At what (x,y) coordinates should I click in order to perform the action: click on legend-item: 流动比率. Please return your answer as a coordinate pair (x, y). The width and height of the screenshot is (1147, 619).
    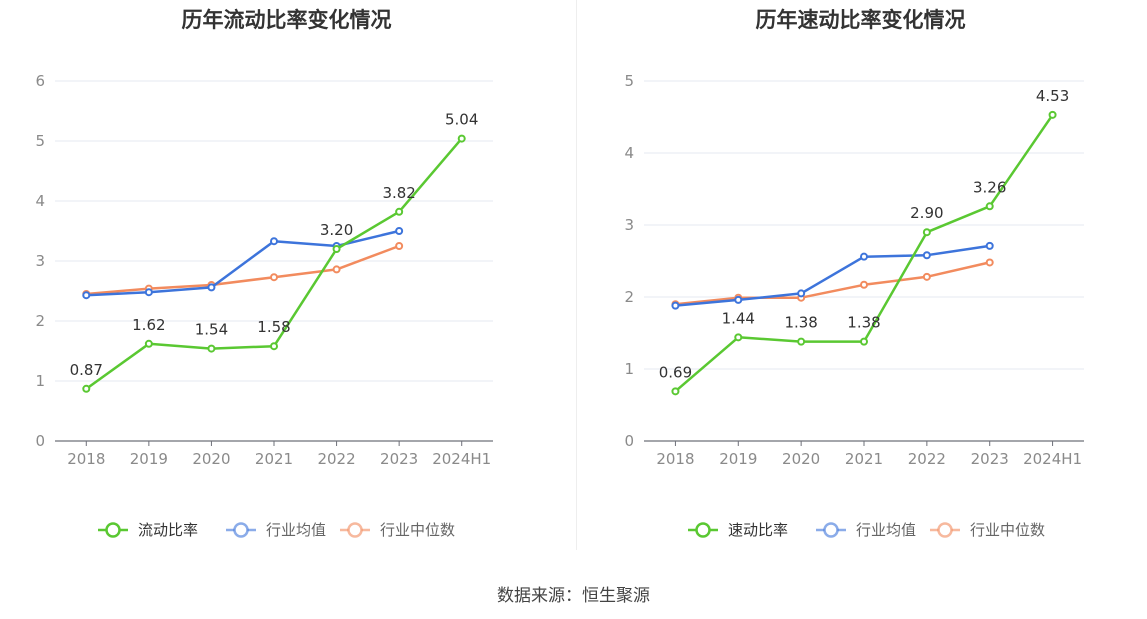
    Looking at the image, I should click on (148, 530).